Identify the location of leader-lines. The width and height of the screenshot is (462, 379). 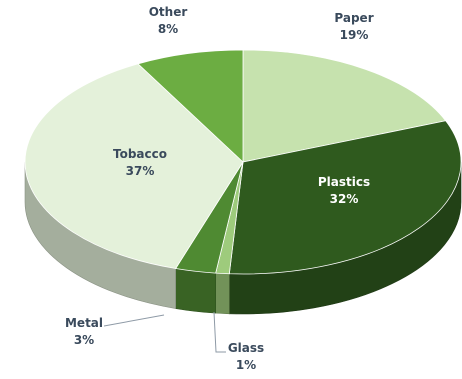
(164, 332).